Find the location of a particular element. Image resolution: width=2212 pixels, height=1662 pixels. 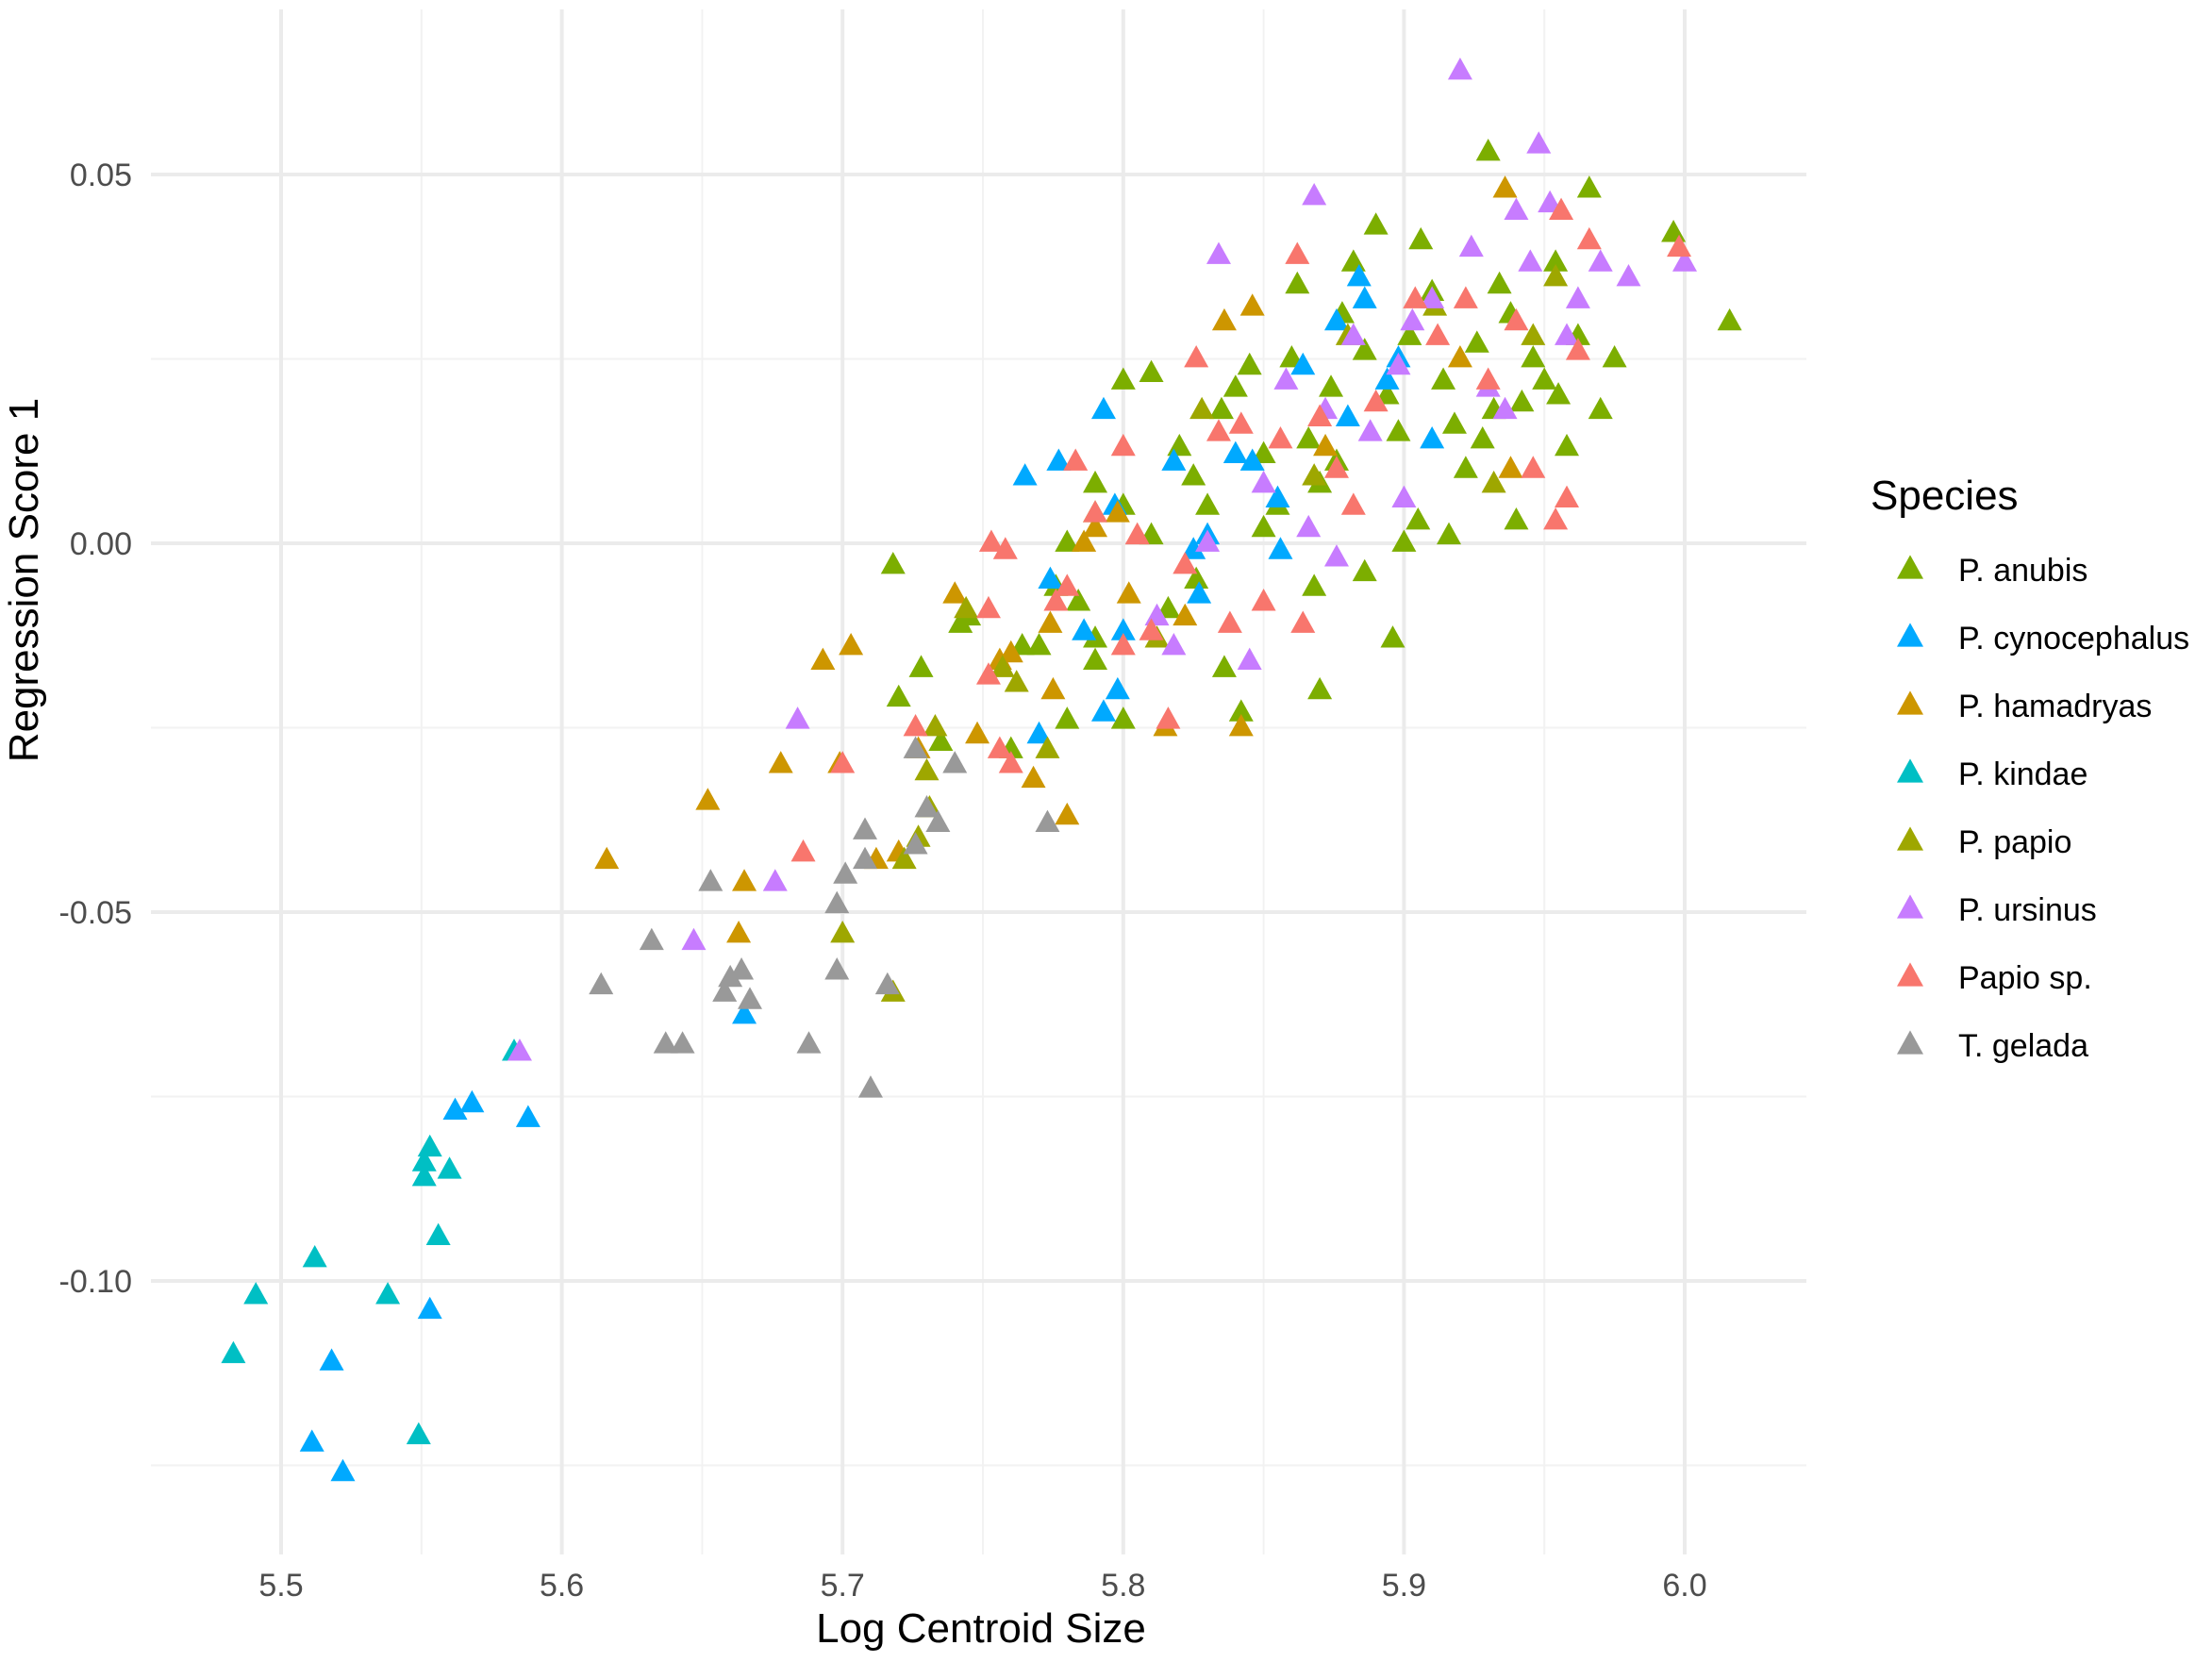

y-tick-label: -0.05 is located at coordinates (96, 913).